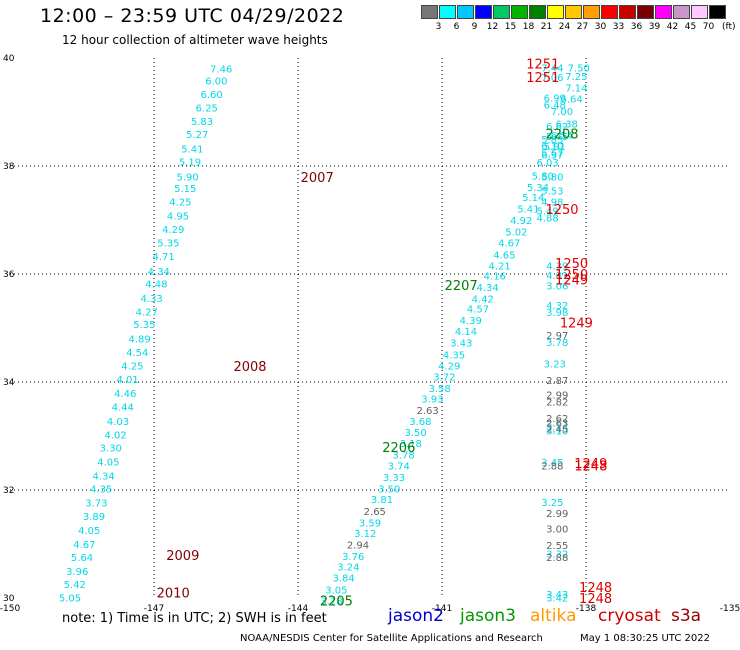 The image size is (740, 650). What do you see at coordinates (137, 353) in the screenshot?
I see `swh-point-label: 4.54` at bounding box center [137, 353].